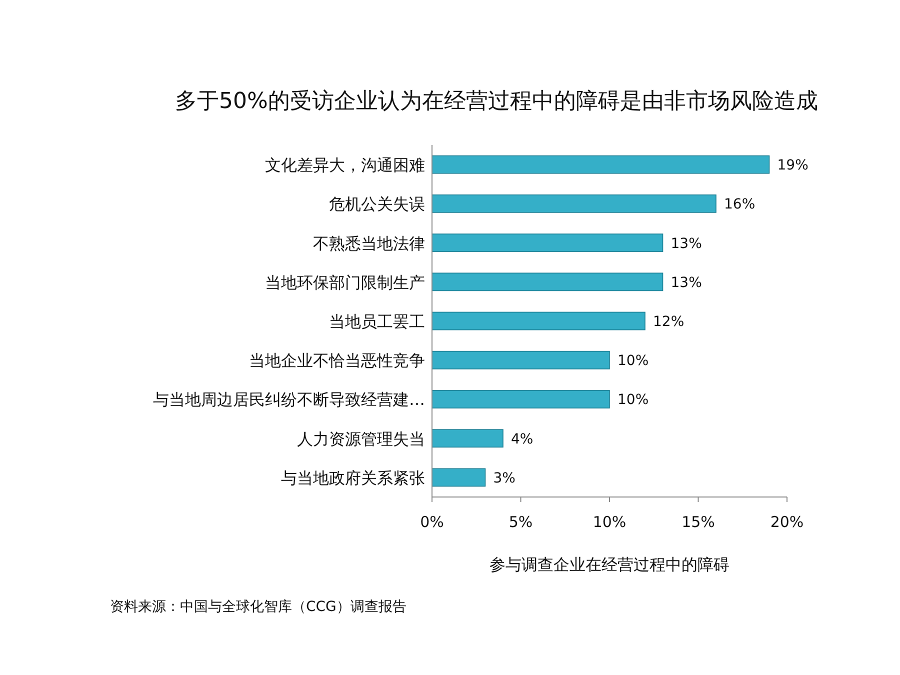 This screenshot has height=675, width=900. What do you see at coordinates (520, 522) in the screenshot?
I see `x-tick-label: 5%` at bounding box center [520, 522].